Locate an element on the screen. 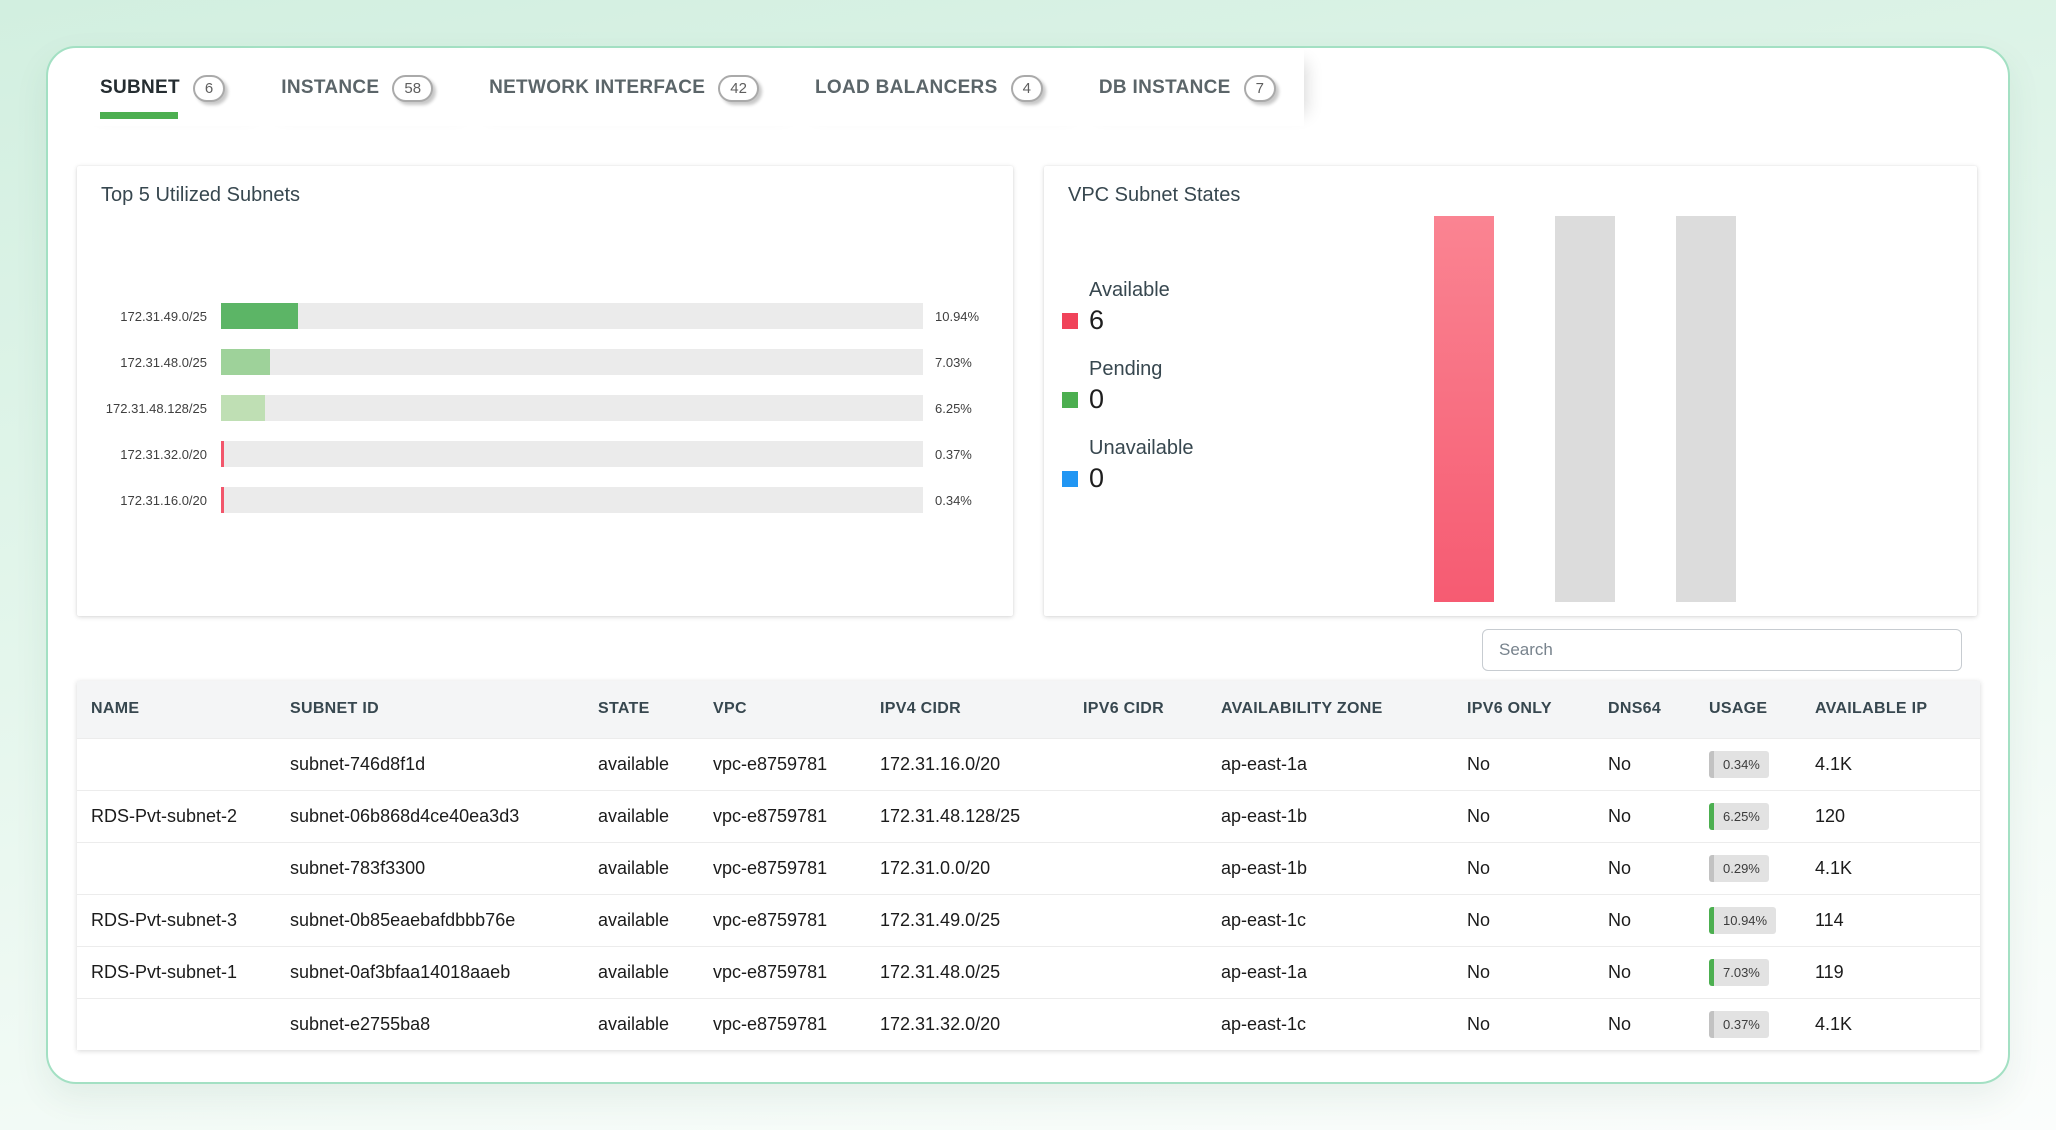 This screenshot has height=1130, width=2056. vpc-states-bar-chart is located at coordinates (1585, 409).